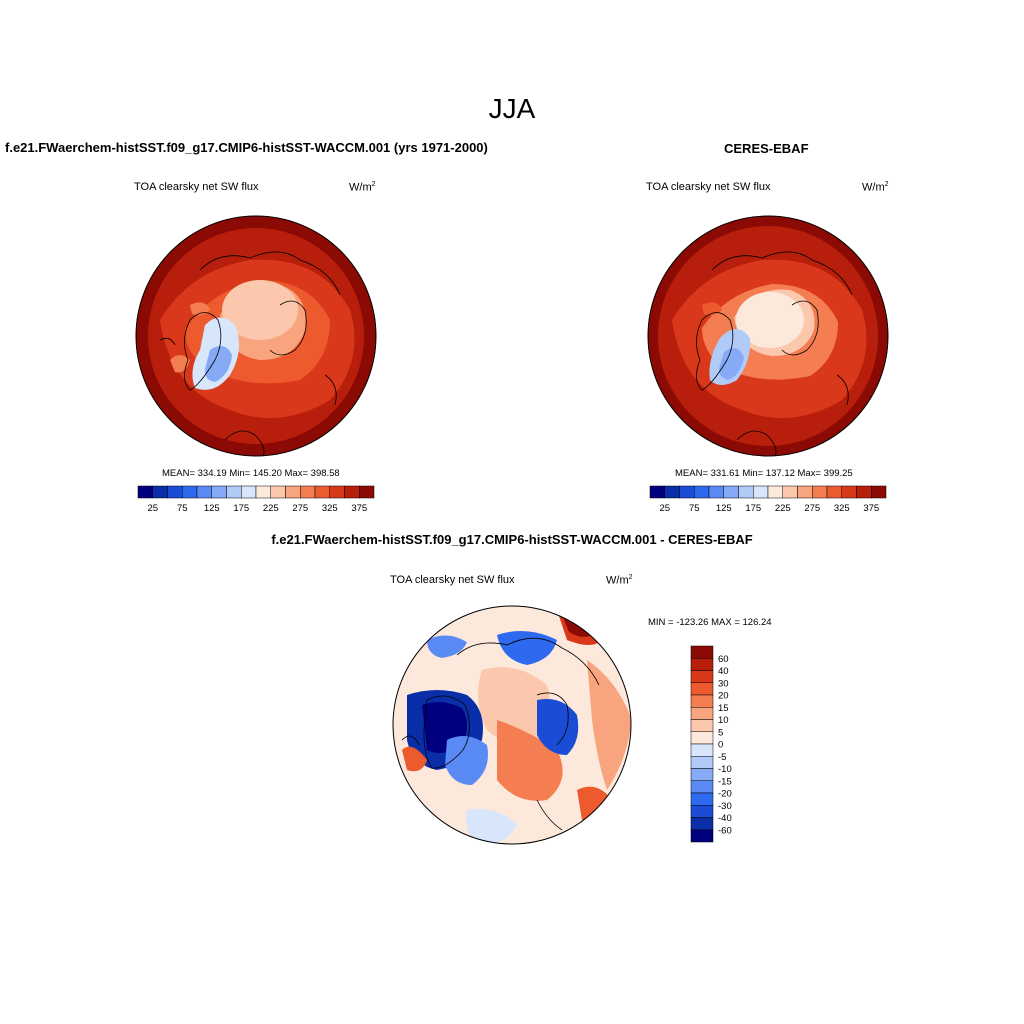 Image resolution: width=1024 pixels, height=1024 pixels. What do you see at coordinates (256, 336) in the screenshot?
I see `left-polar-map` at bounding box center [256, 336].